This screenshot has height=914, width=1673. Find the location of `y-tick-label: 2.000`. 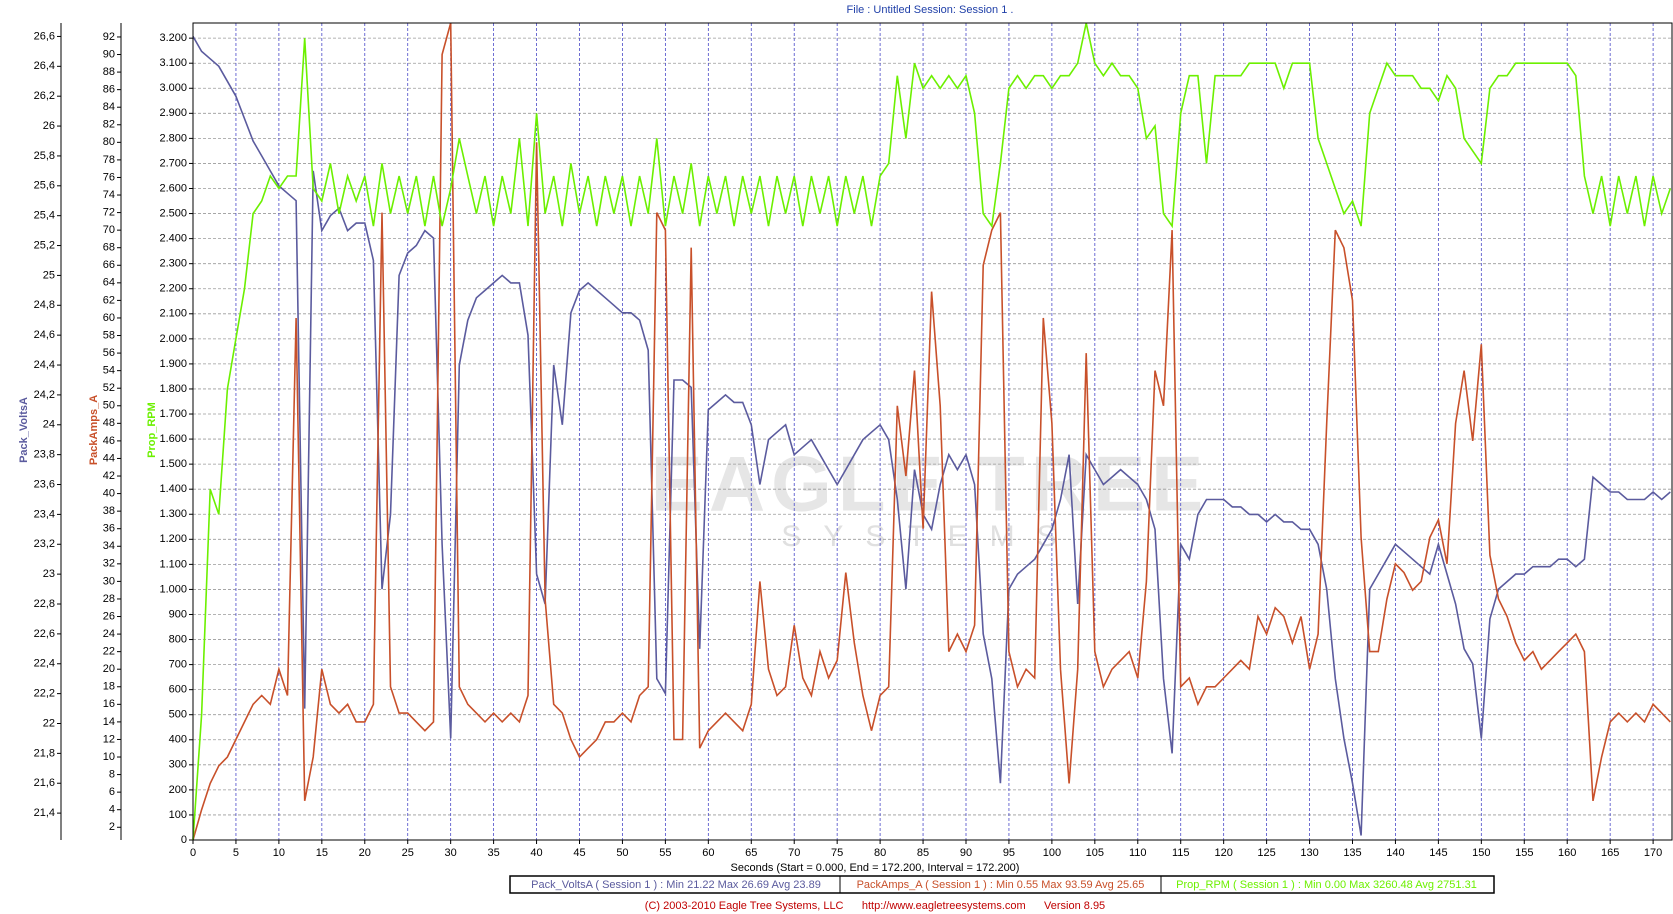

y-tick-label: 2.000 is located at coordinates (173, 339).